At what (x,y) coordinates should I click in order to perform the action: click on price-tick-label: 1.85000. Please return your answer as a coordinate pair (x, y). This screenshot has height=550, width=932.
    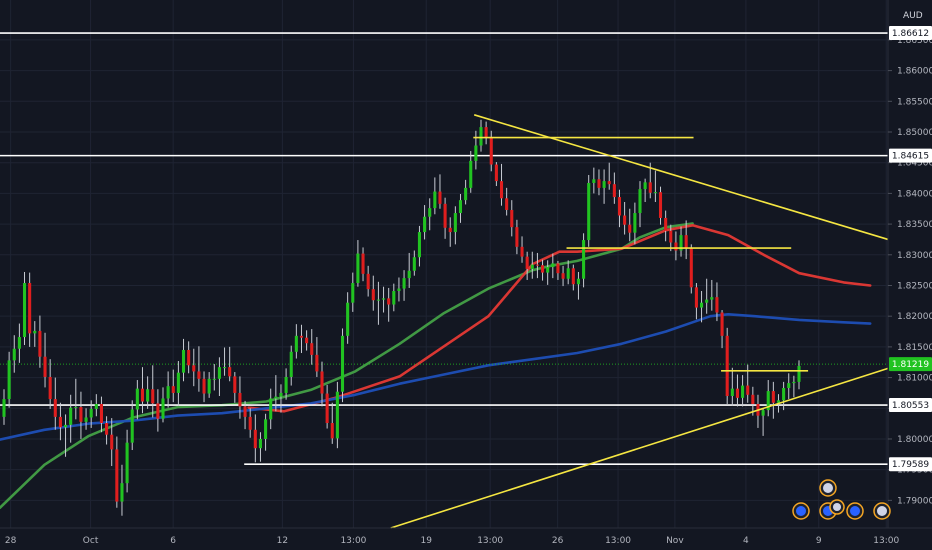
    Looking at the image, I should click on (914, 133).